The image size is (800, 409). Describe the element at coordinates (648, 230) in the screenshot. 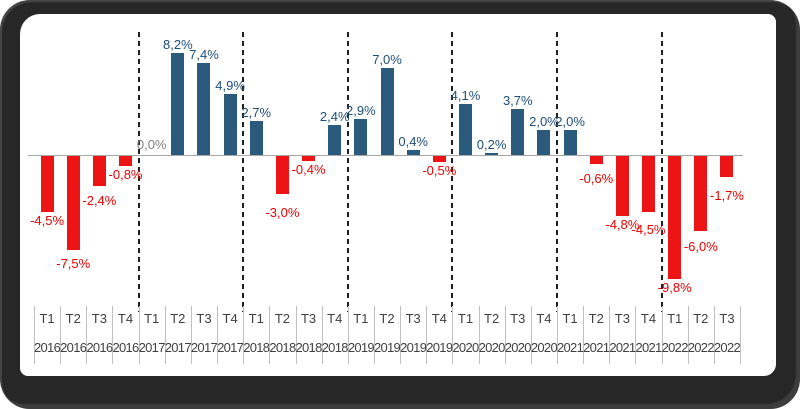

I see `bar-value-label: -4,5%` at that location.